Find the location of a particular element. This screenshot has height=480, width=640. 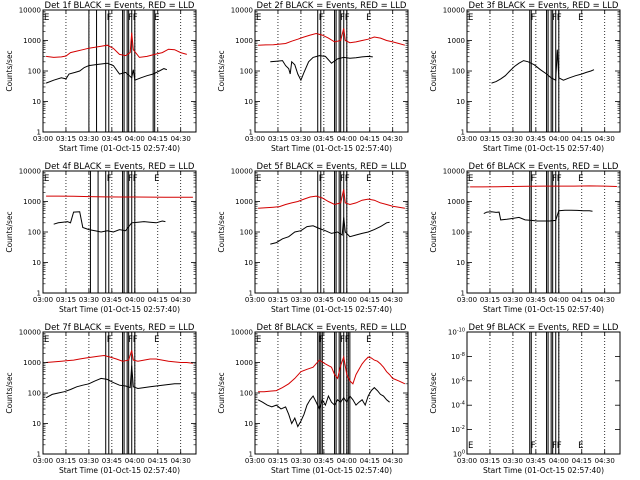

panel-title: Det 9f BLACK = Events, RED = LLD is located at coordinates (544, 328).